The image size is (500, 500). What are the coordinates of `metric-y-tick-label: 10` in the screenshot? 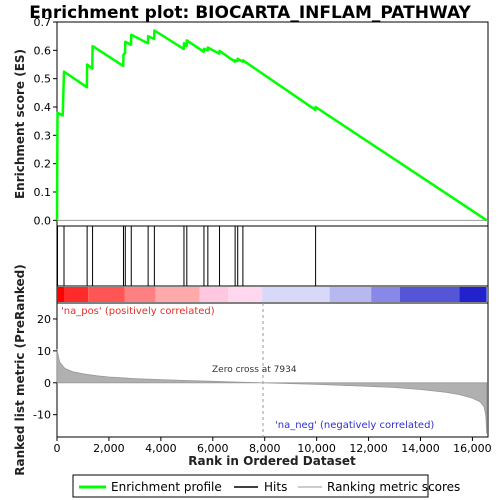 It's located at (44, 351).